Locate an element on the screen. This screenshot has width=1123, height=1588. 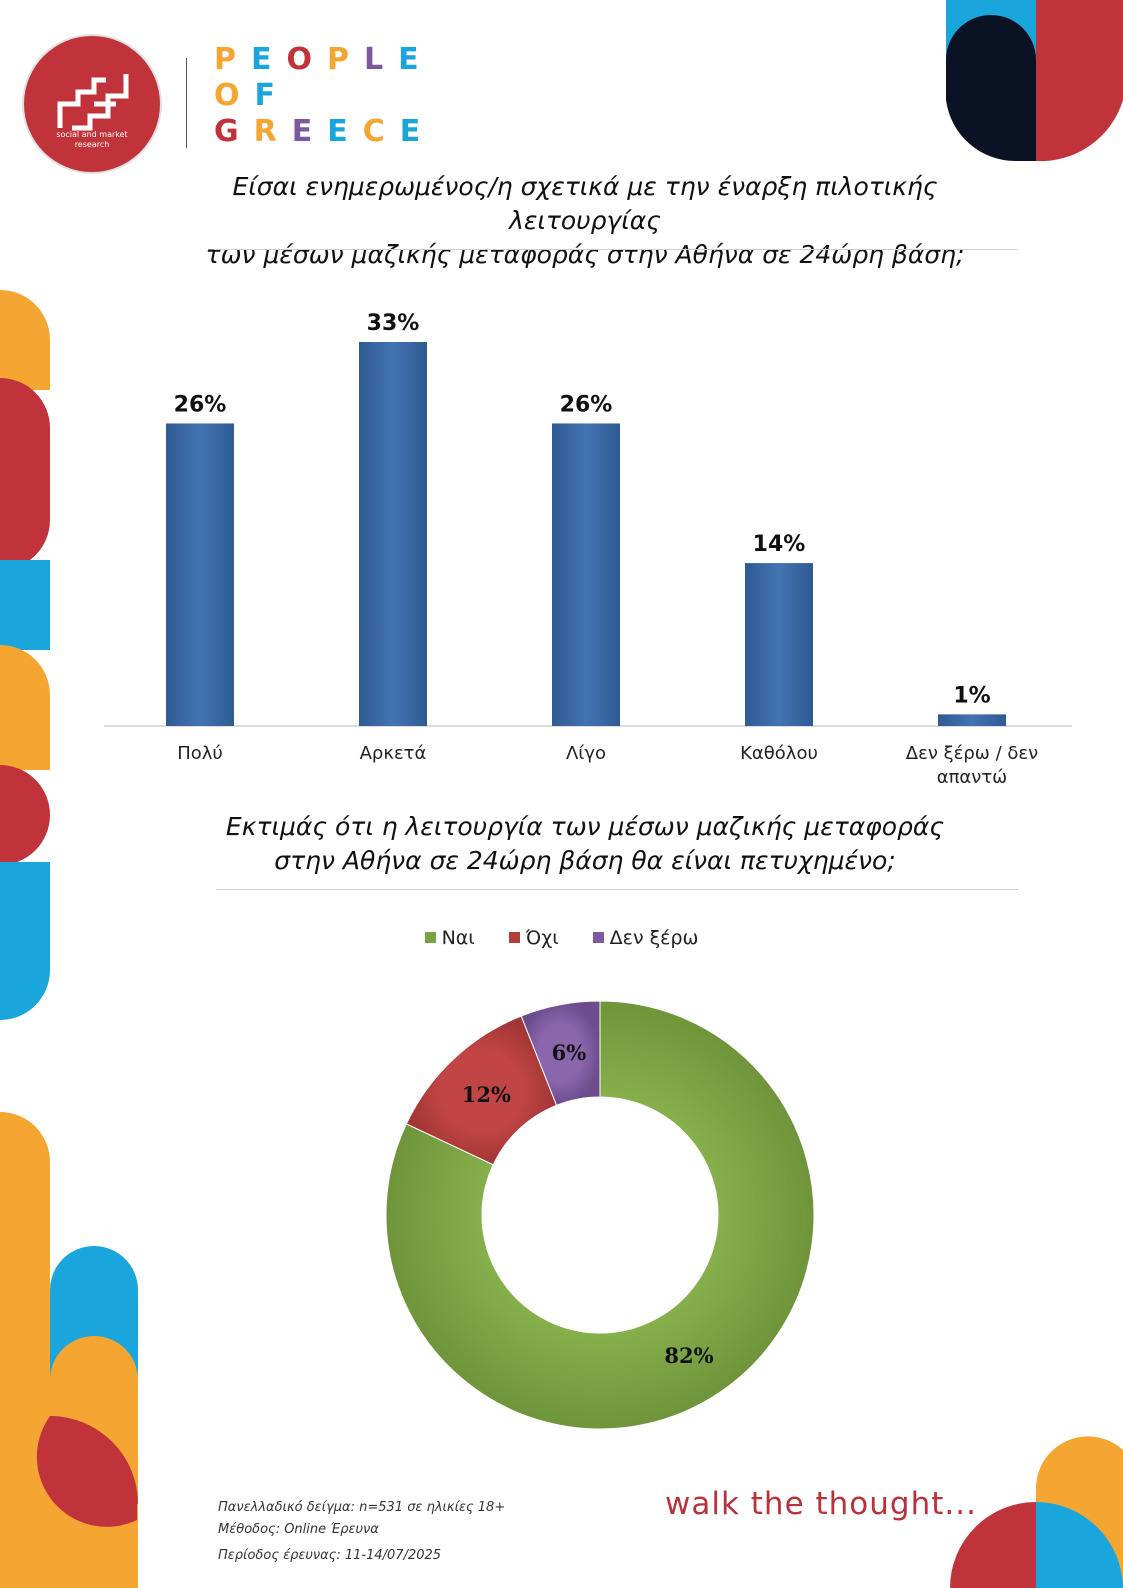
legend-item-yes: Ναι is located at coordinates (449, 937).